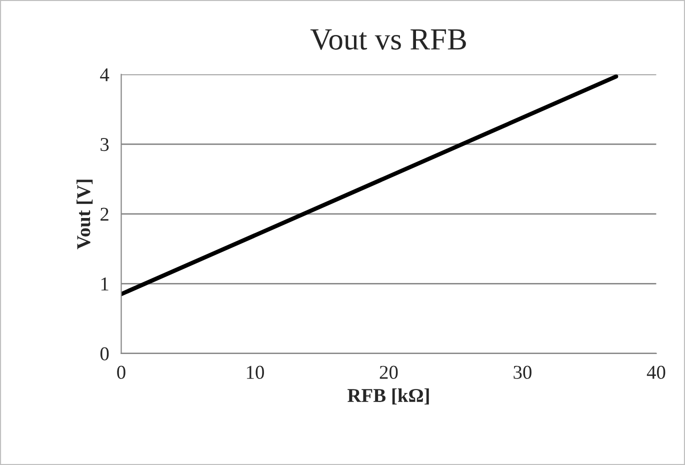 The height and width of the screenshot is (465, 685). What do you see at coordinates (104, 145) in the screenshot?
I see `y-tick-label: 3` at bounding box center [104, 145].